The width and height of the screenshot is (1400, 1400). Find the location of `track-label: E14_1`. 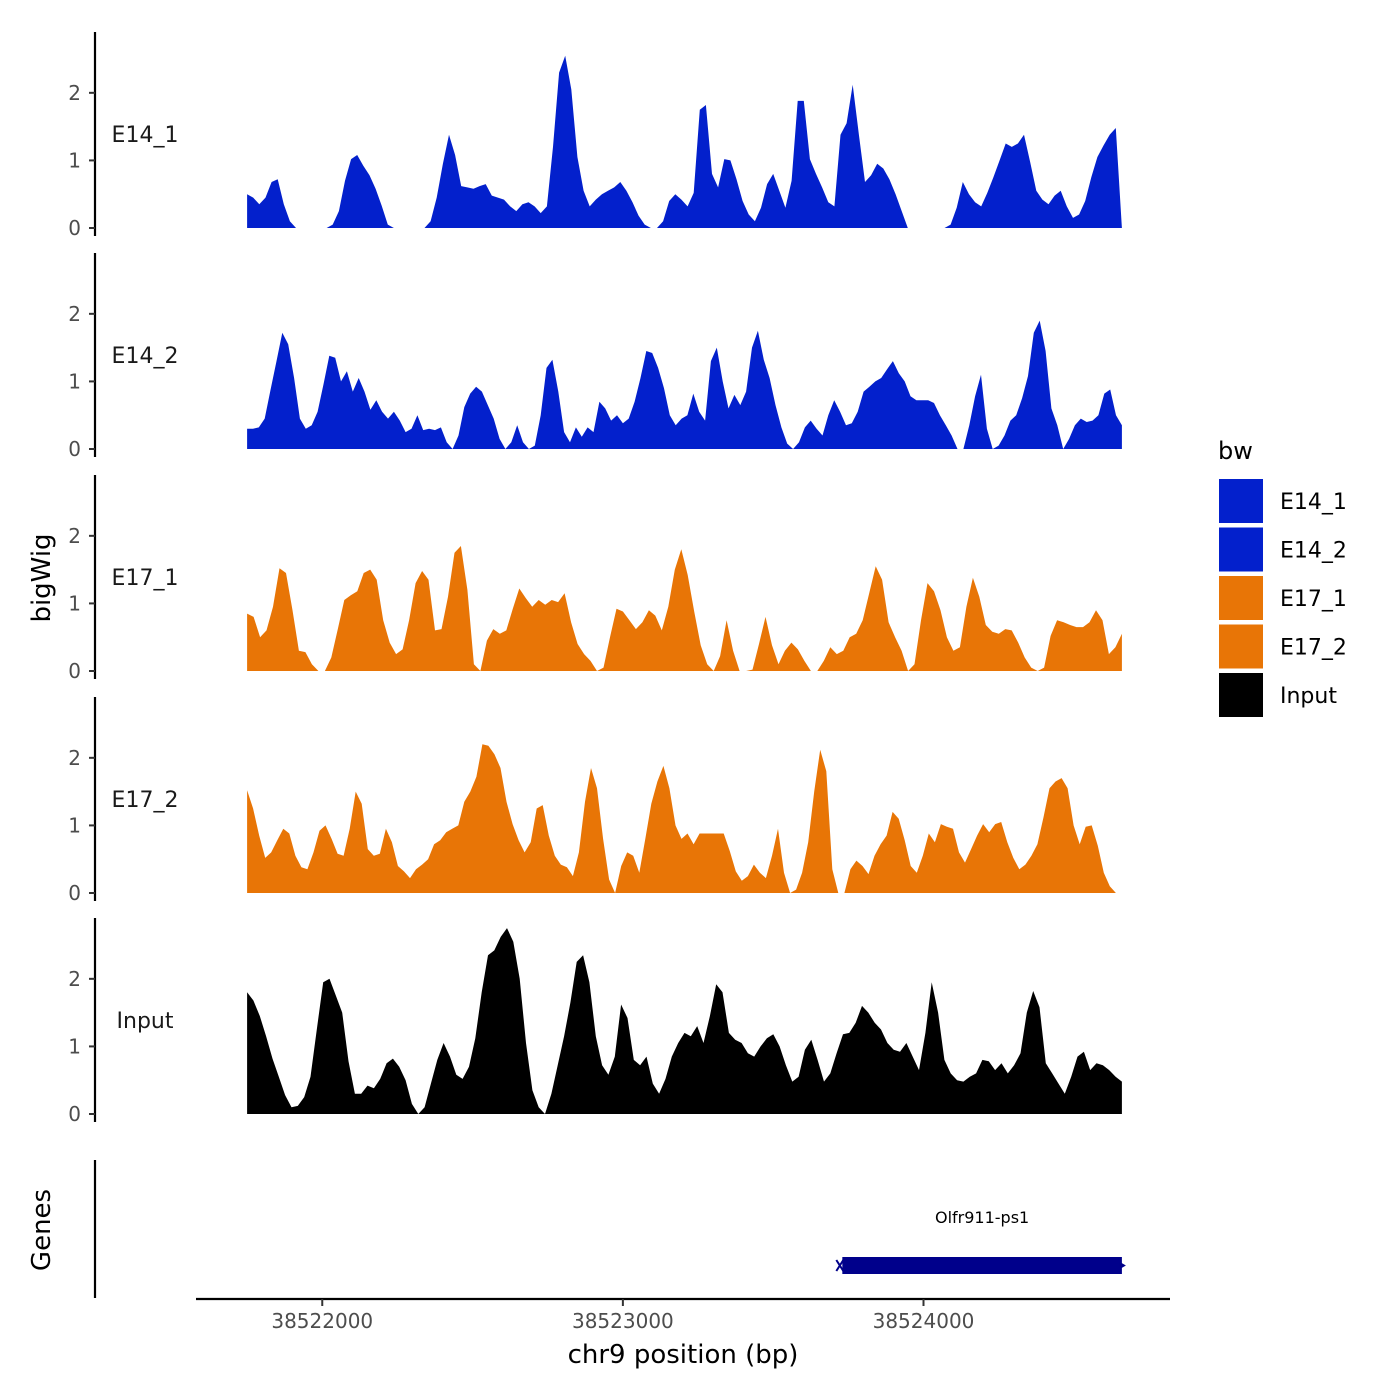

track-label: E14_1 is located at coordinates (145, 135).